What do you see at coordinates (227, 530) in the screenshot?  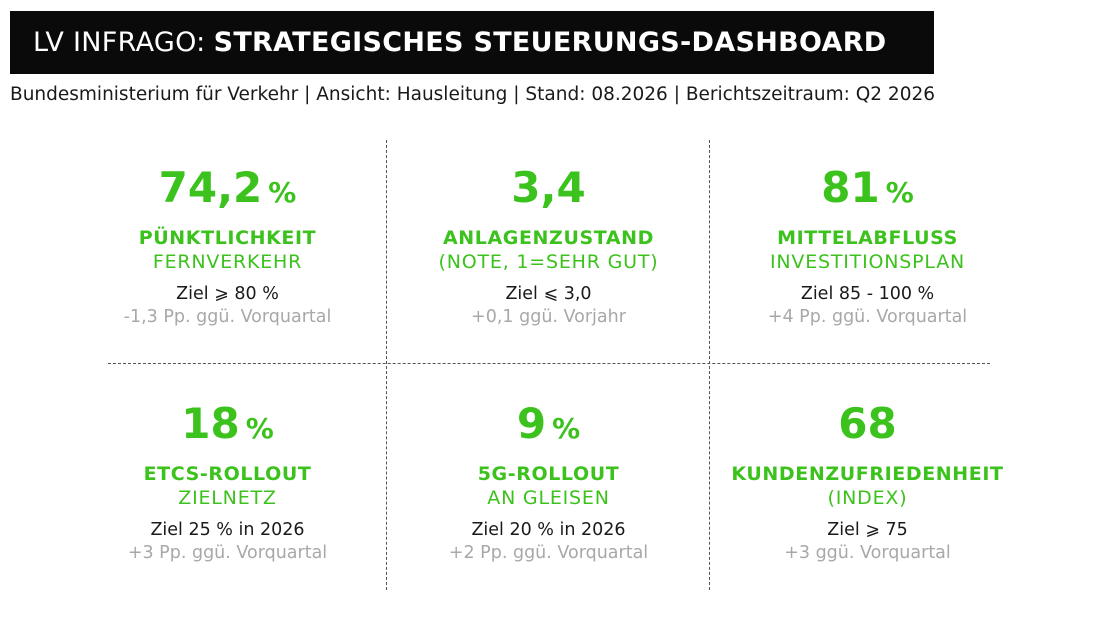 I see `kpi-target: Ziel 25 % in 2026` at bounding box center [227, 530].